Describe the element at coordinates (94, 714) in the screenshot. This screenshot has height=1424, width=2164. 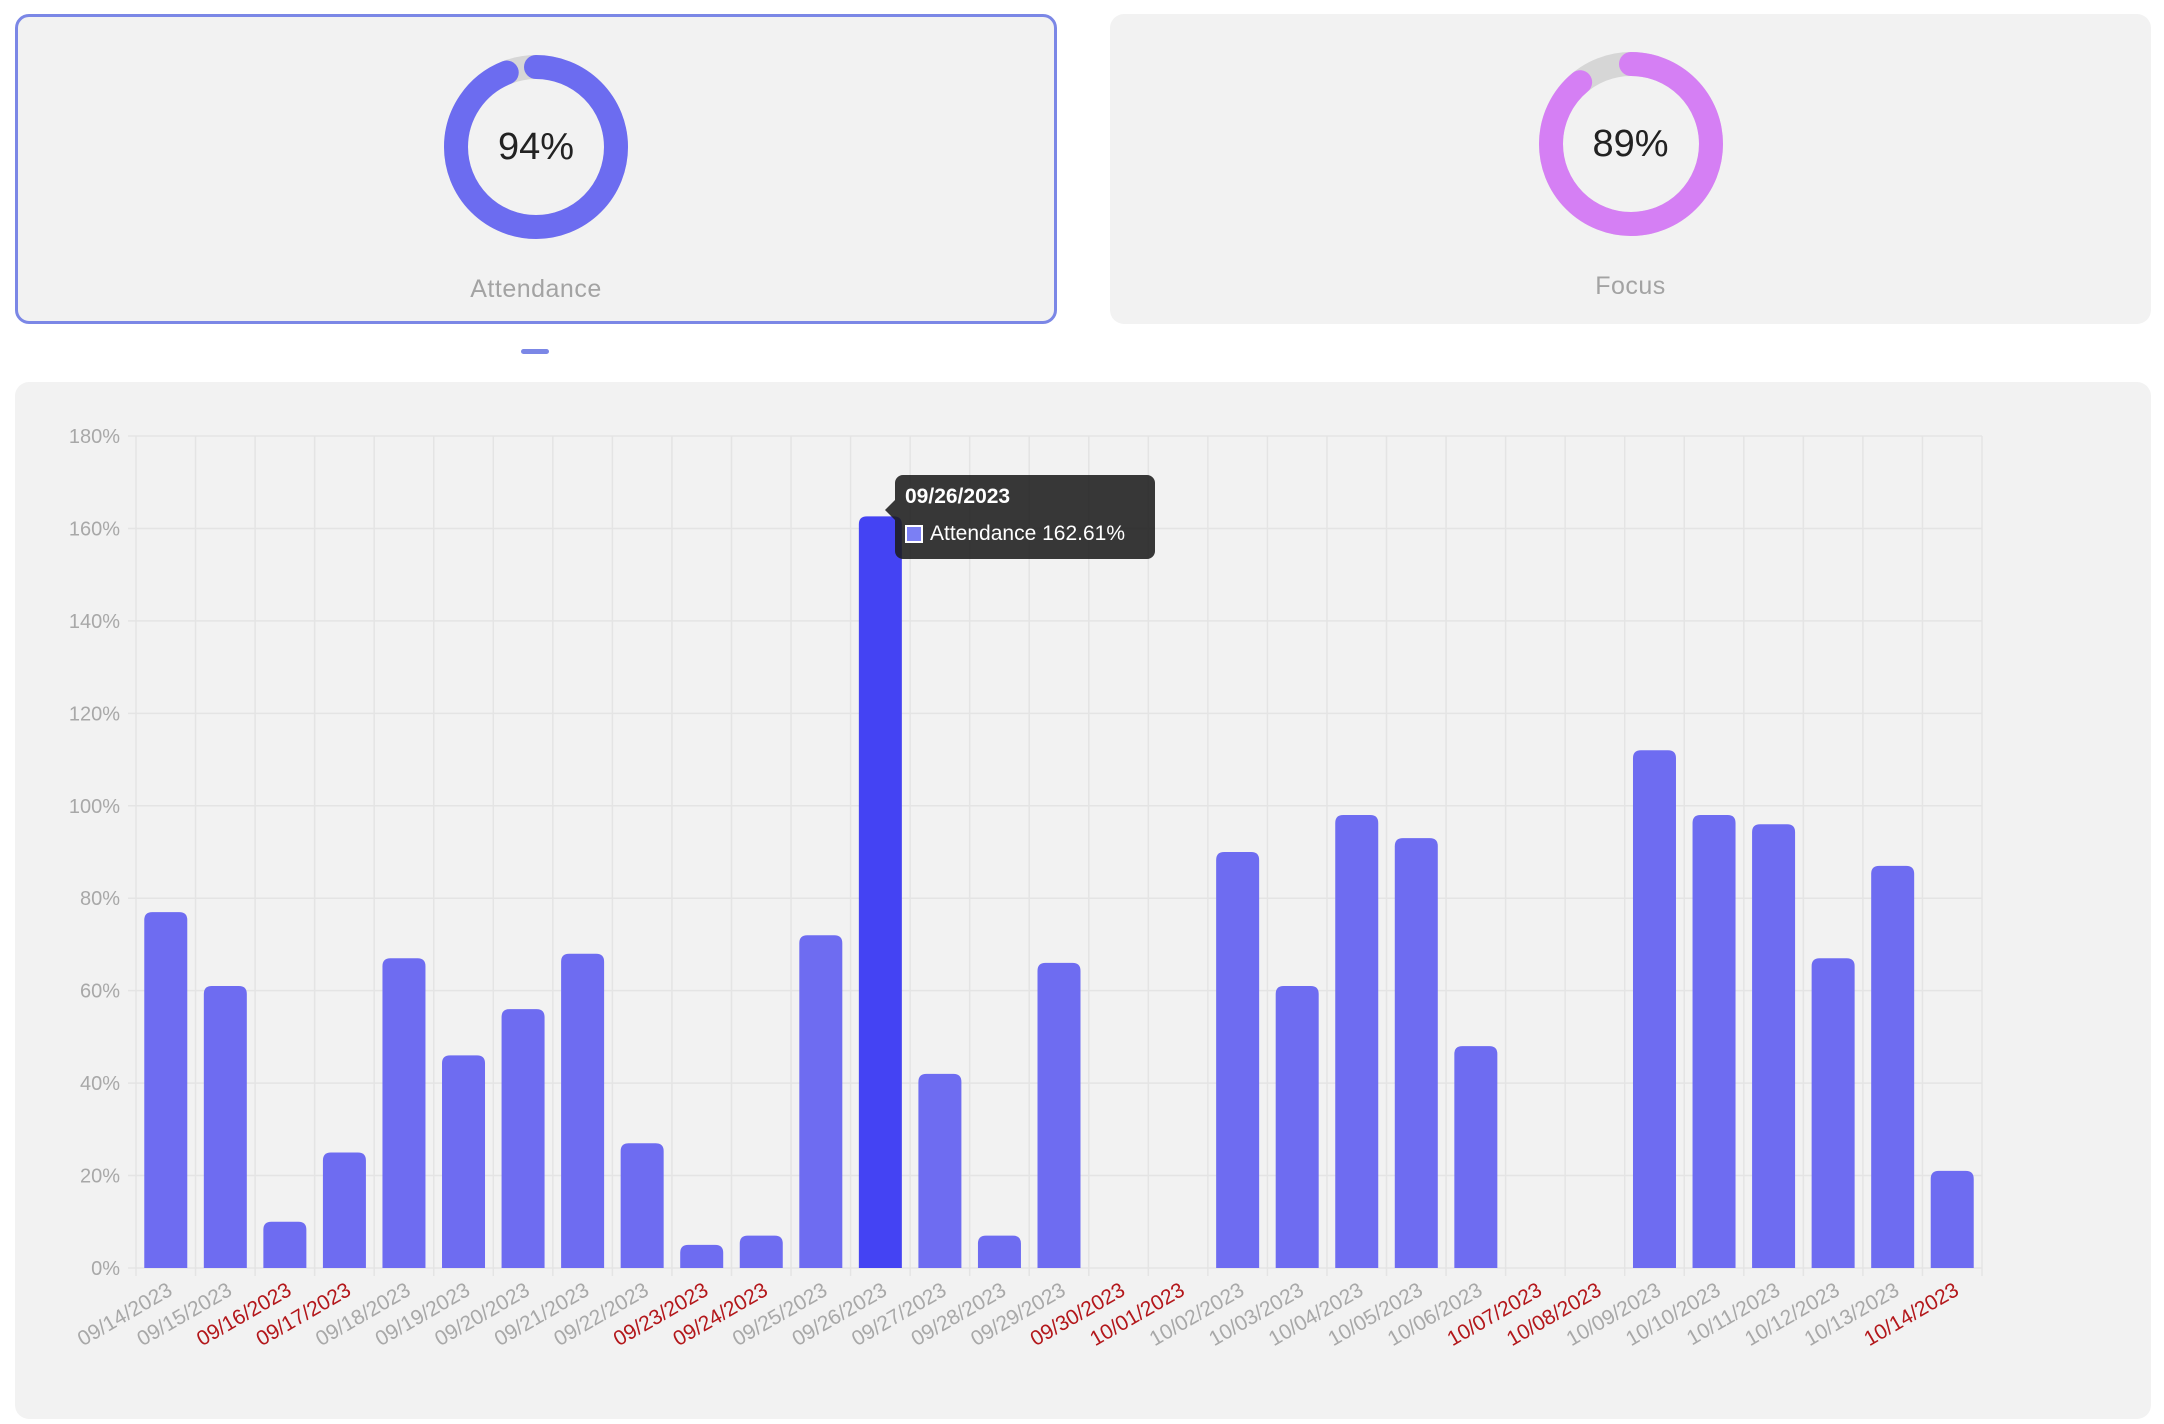
I see `y-tick-label: 120%` at that location.